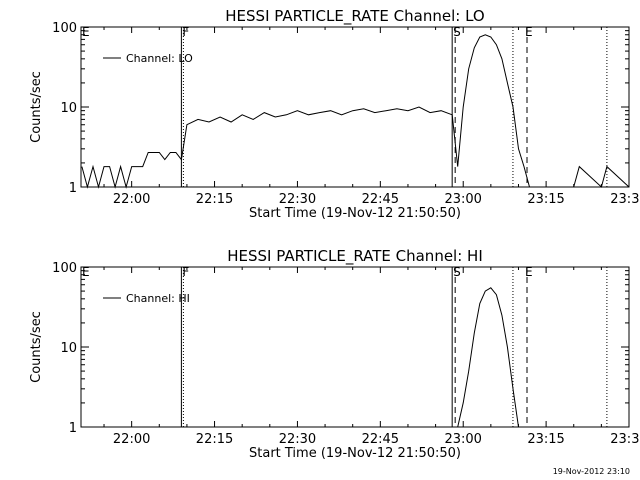  I want to click on legend-entry: Channel: LO, so click(159, 58).